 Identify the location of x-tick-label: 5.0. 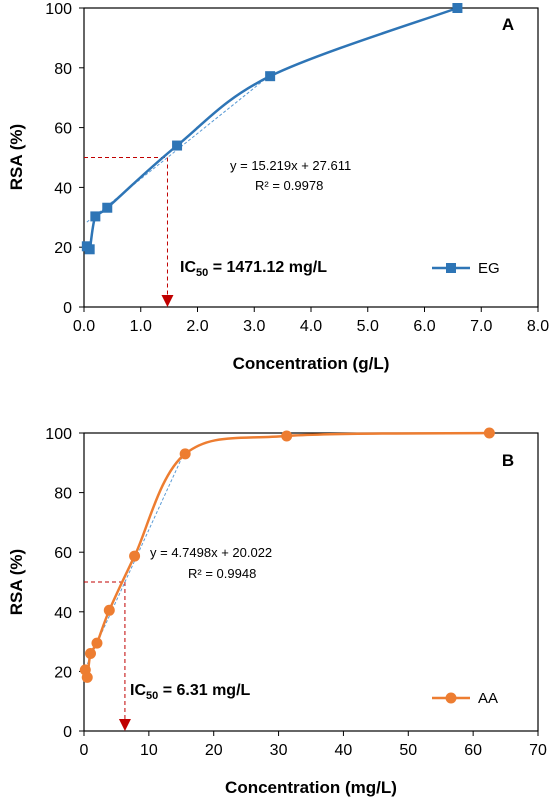
(368, 326).